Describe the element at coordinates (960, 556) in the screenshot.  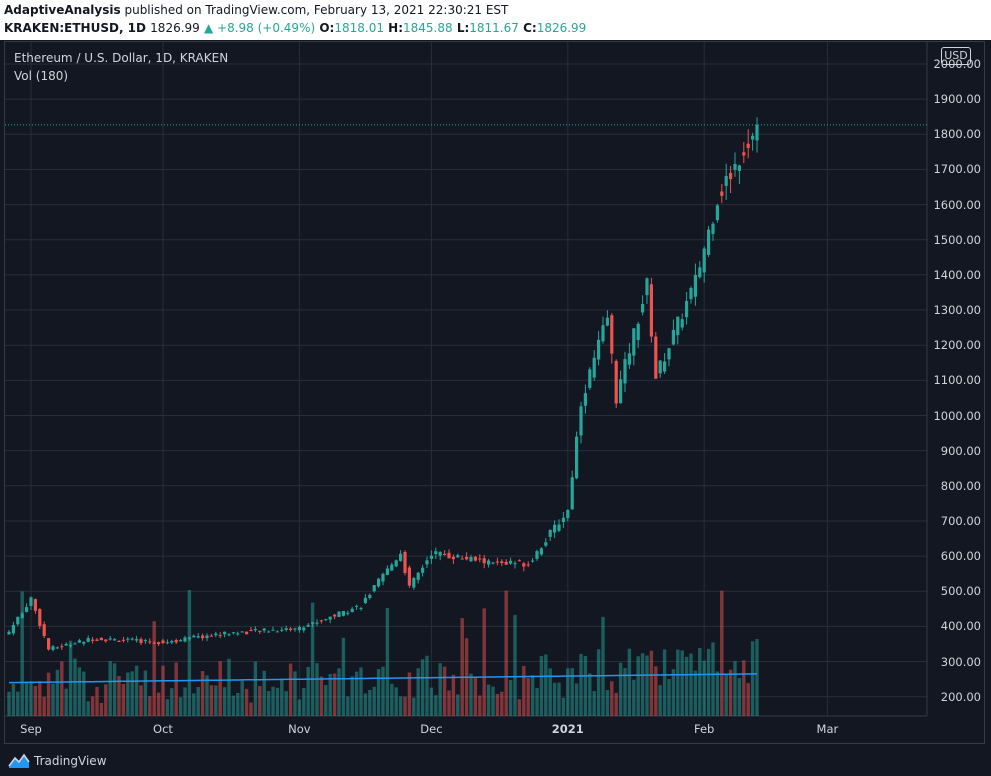
I see `y-tick-label: 600.00` at that location.